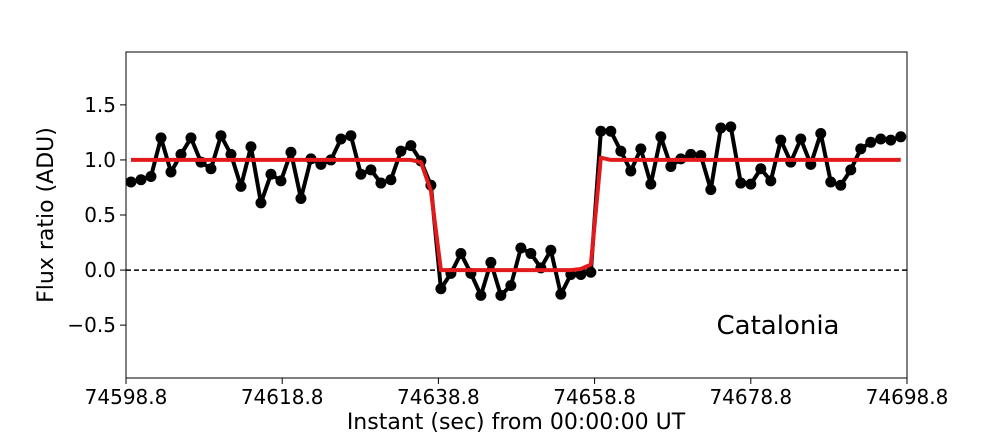  What do you see at coordinates (438, 397) in the screenshot?
I see `x-tick-label: 74638.8` at bounding box center [438, 397].